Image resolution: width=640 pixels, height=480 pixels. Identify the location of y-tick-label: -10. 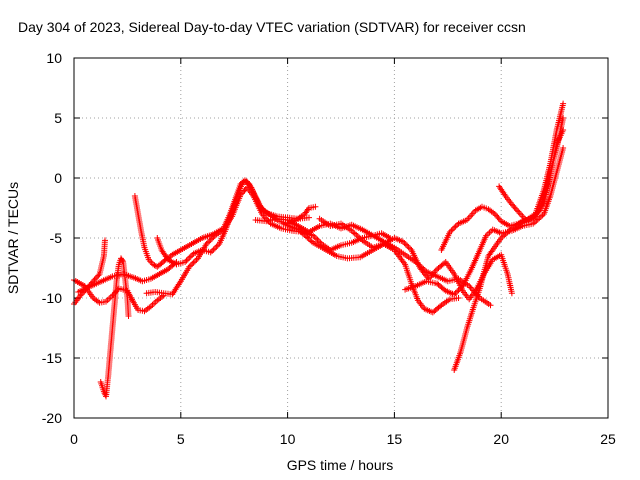
(52, 298).